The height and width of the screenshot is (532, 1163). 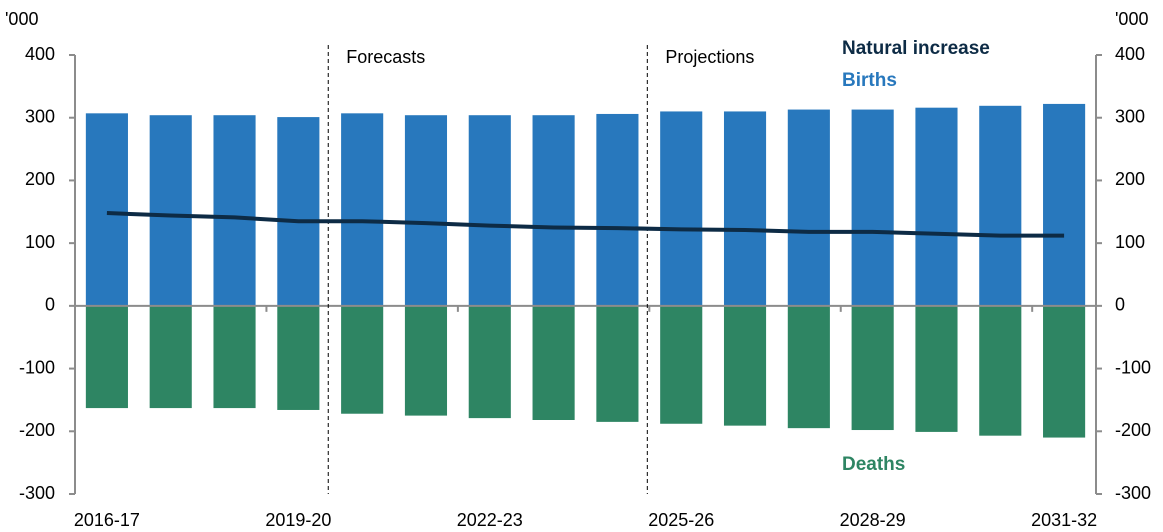 What do you see at coordinates (869, 80) in the screenshot?
I see `legend-label: Births` at bounding box center [869, 80].